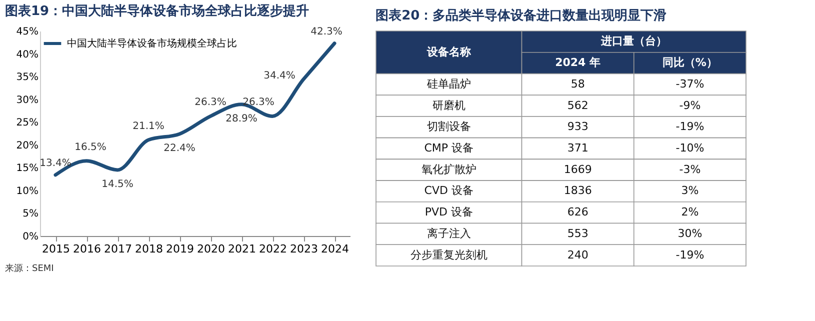 This screenshot has width=815, height=321. I want to click on data-label: 34.4%, so click(280, 76).